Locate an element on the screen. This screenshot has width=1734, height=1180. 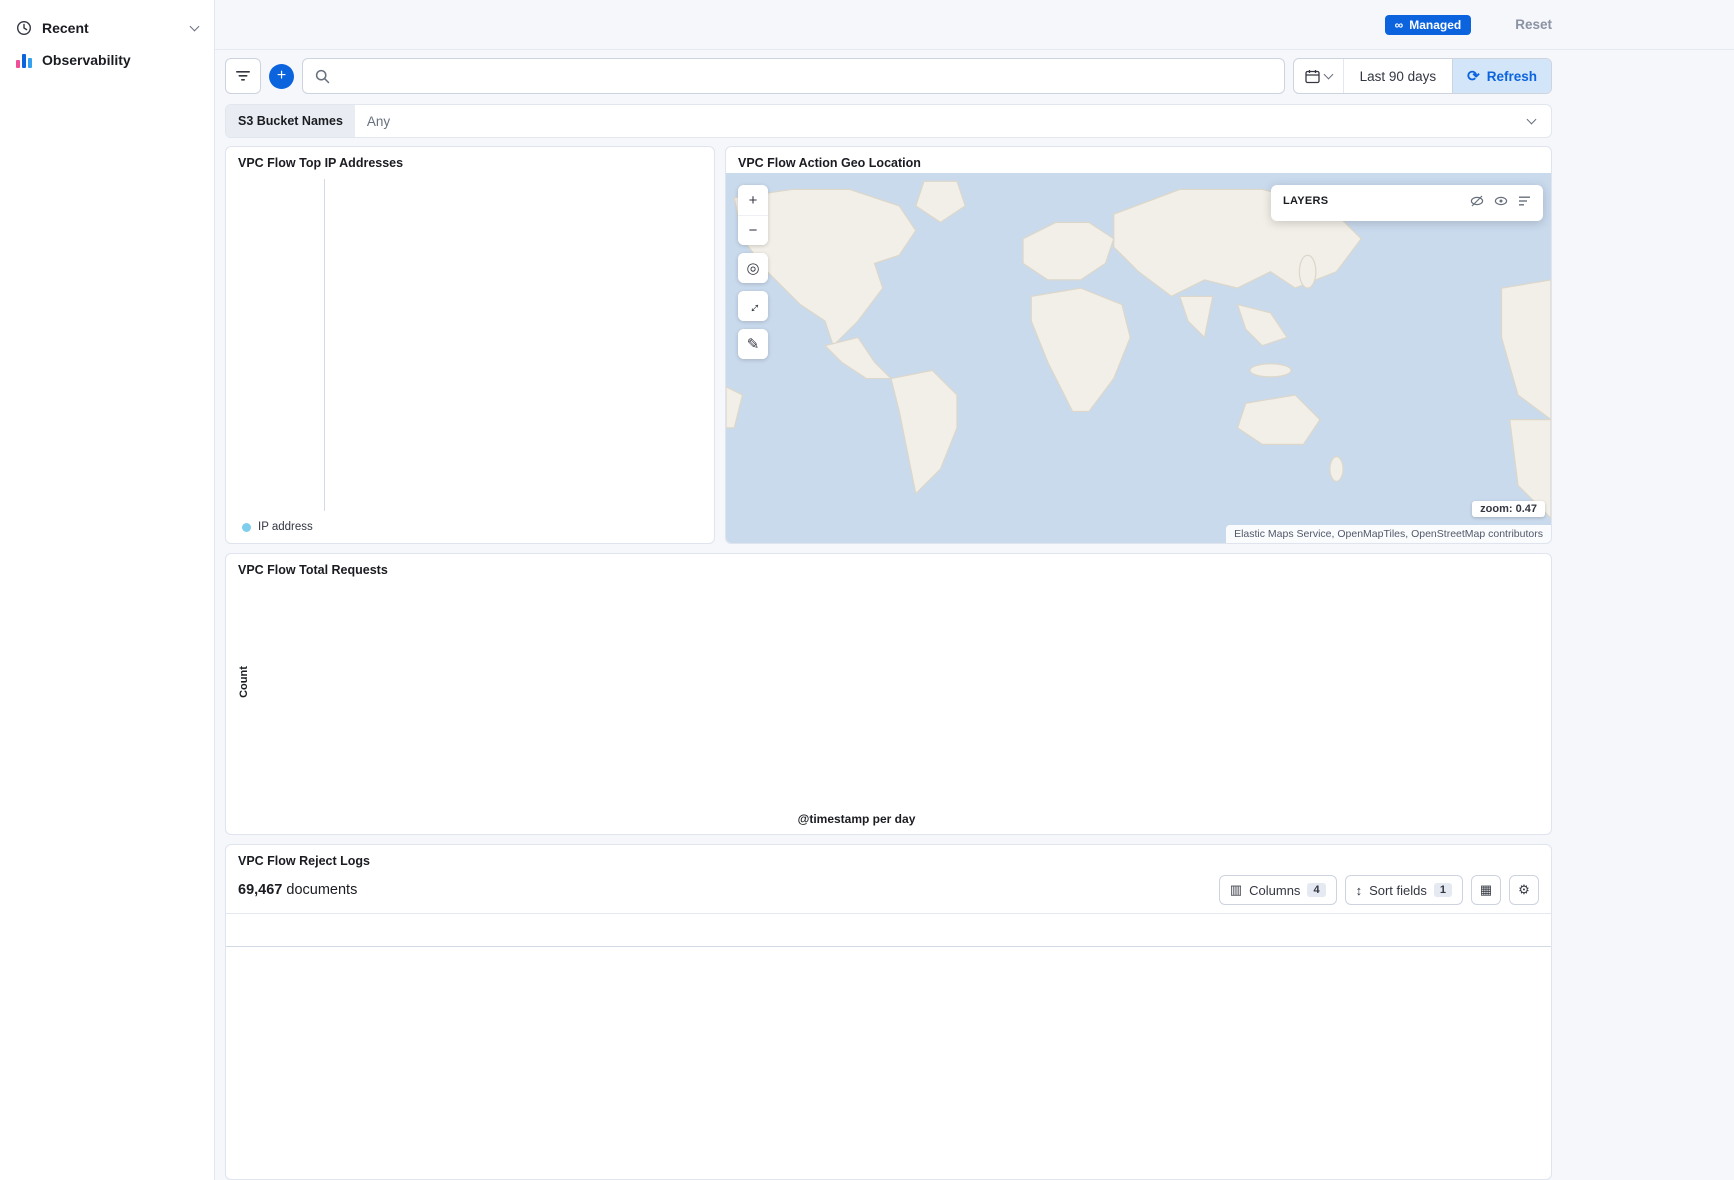
date-picker-group: Last 90 days ⟳ Refresh is located at coordinates (1422, 76).